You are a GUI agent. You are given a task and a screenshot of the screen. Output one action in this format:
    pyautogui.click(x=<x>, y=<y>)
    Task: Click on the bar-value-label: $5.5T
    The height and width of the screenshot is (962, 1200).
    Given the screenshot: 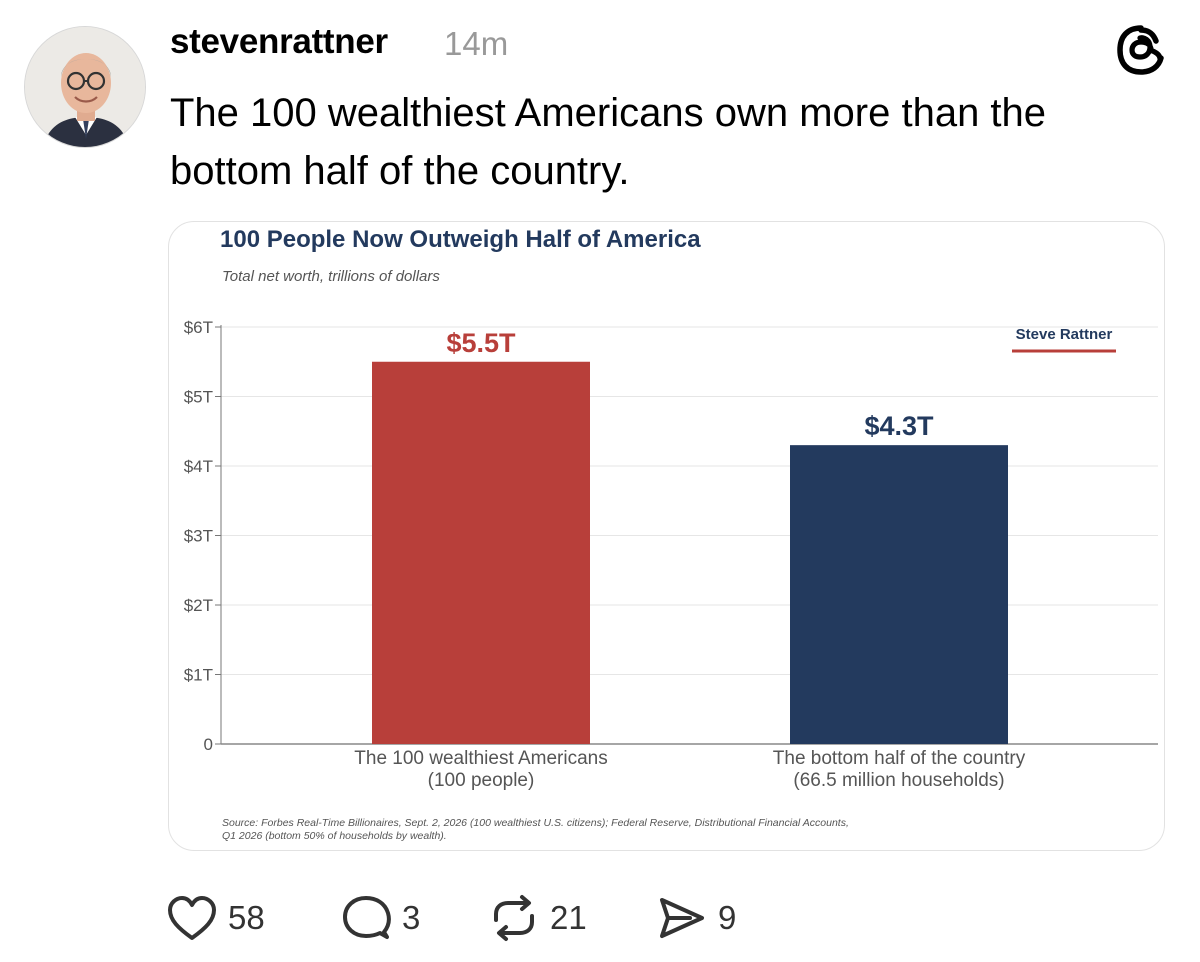 What is the action you would take?
    pyautogui.click(x=481, y=343)
    